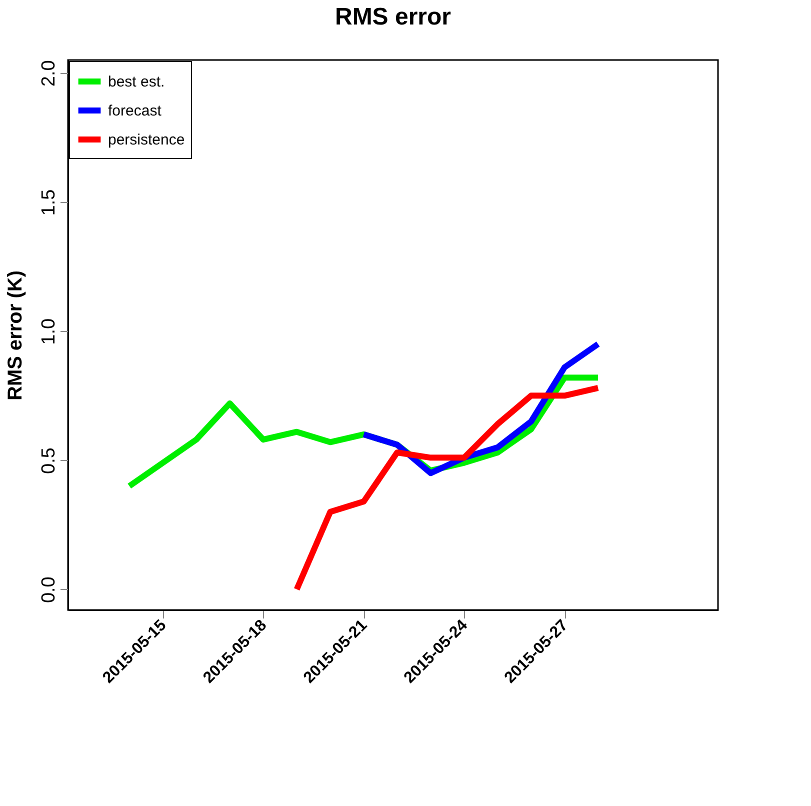 The image size is (811, 806). Describe the element at coordinates (49, 590) in the screenshot. I see `y-tick-label: 0.0` at that location.